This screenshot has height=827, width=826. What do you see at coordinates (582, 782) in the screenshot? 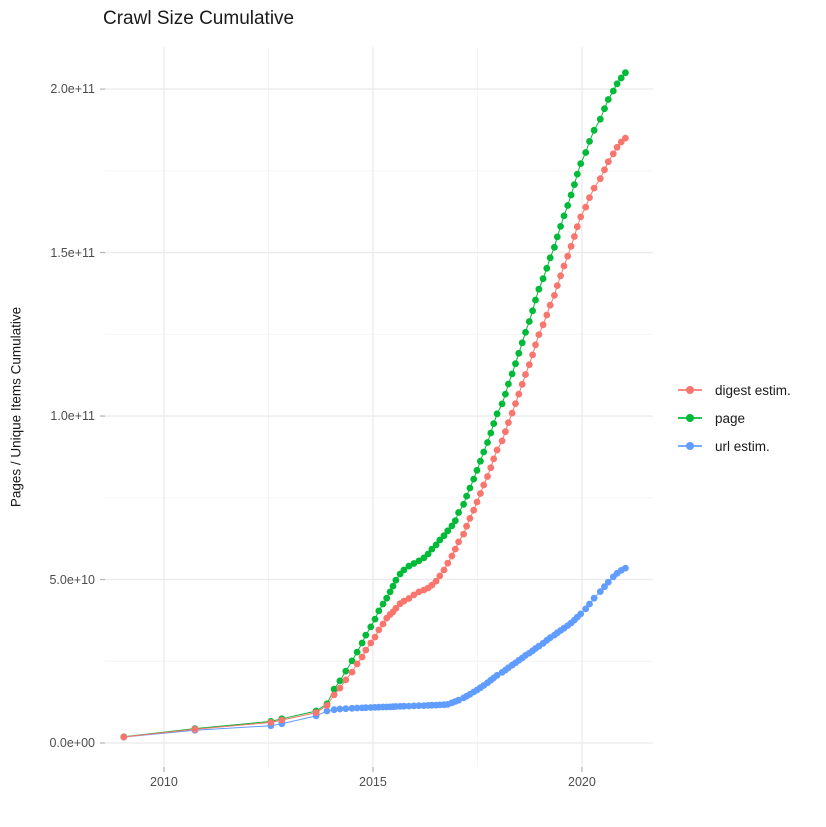
I see `x-tick-label: 2020` at bounding box center [582, 782].